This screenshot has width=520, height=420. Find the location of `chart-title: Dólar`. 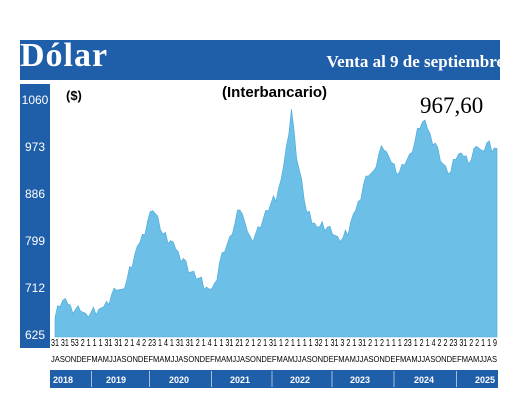

chart-title: Dólar is located at coordinates (64, 55).